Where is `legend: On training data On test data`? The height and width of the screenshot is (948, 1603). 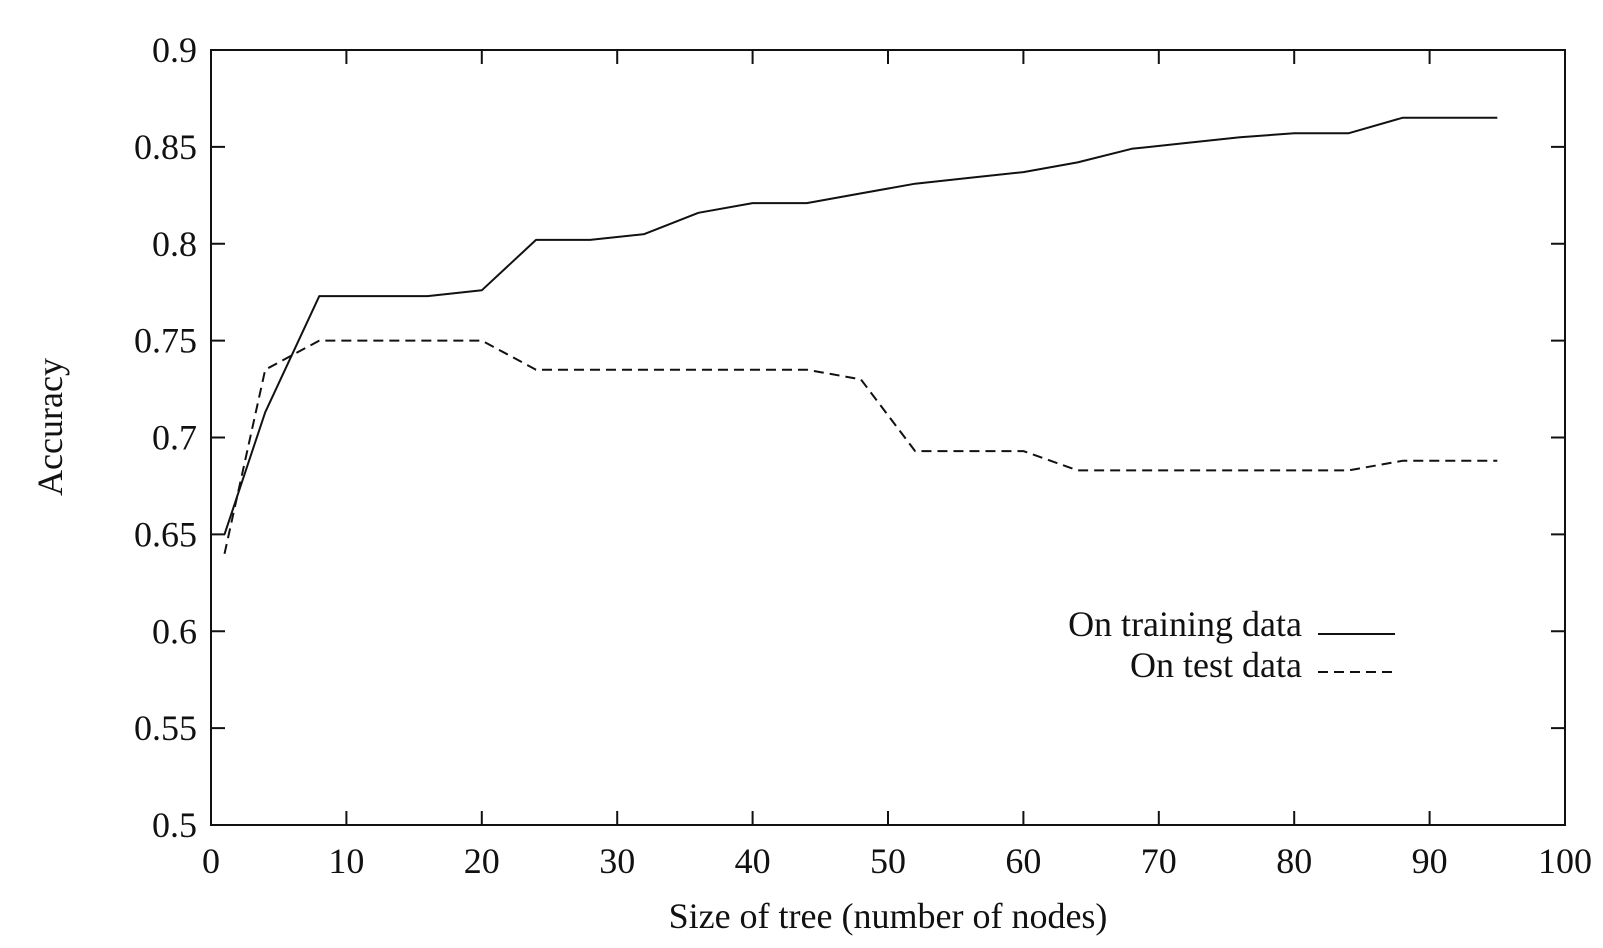 legend: On training data On test data is located at coordinates (1231, 644).